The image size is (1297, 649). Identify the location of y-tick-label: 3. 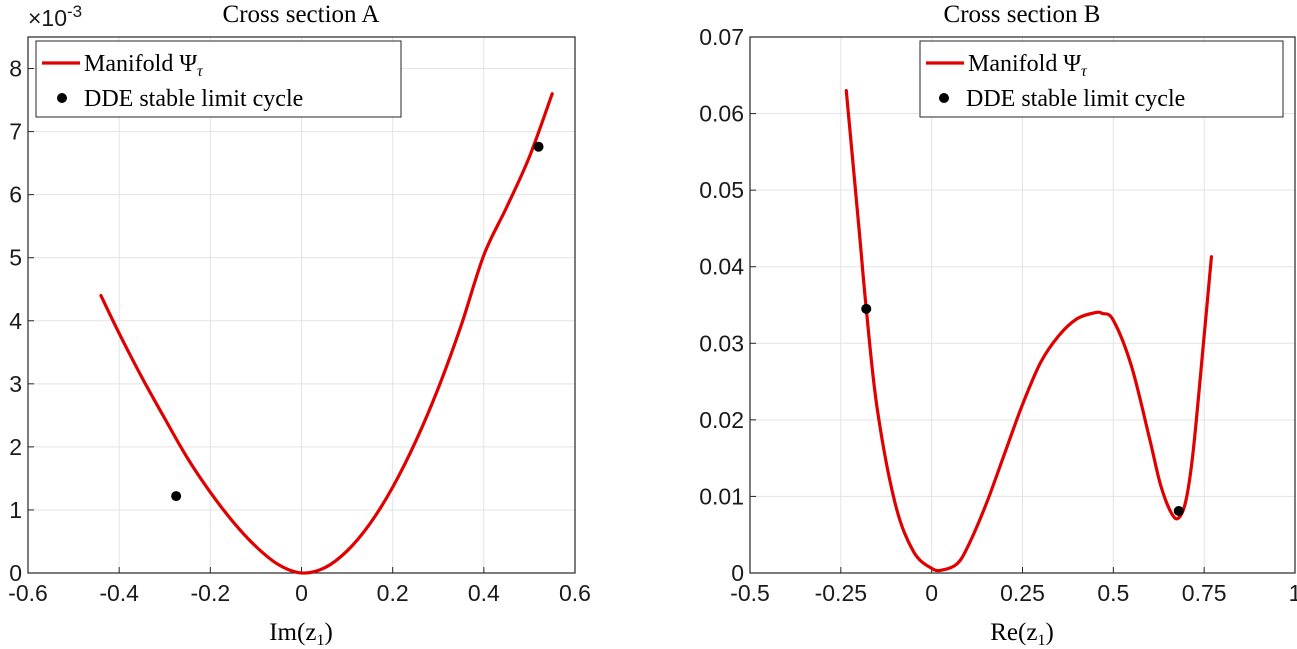
(15, 384).